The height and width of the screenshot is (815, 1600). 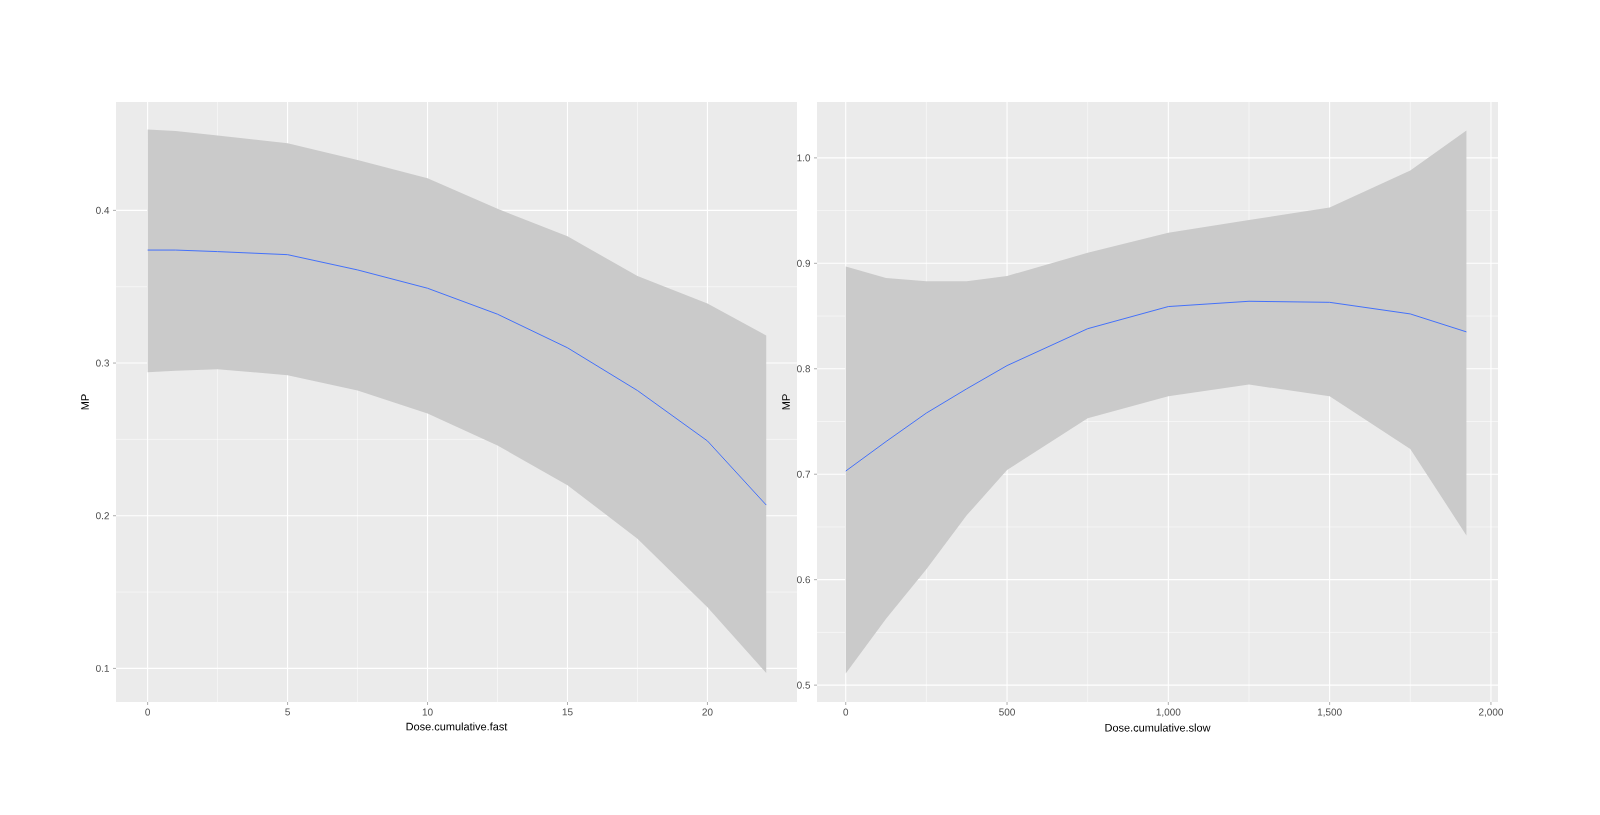 What do you see at coordinates (567, 712) in the screenshot?
I see `x-tick-label: 15` at bounding box center [567, 712].